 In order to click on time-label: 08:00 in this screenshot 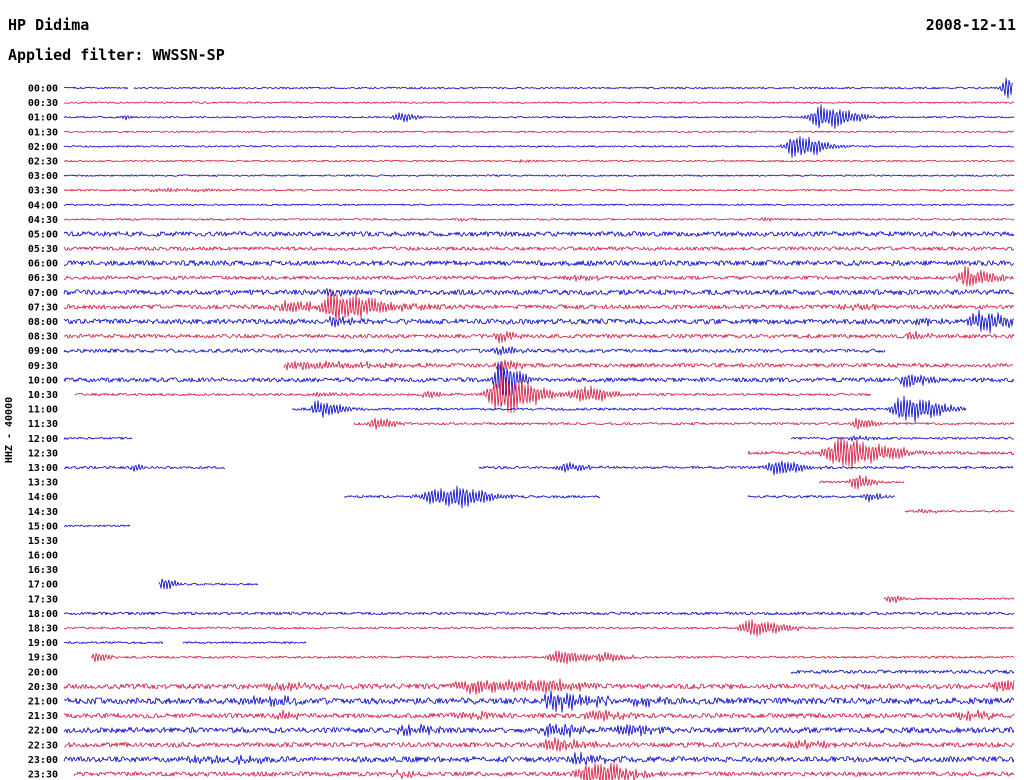, I will do `click(43, 322)`.